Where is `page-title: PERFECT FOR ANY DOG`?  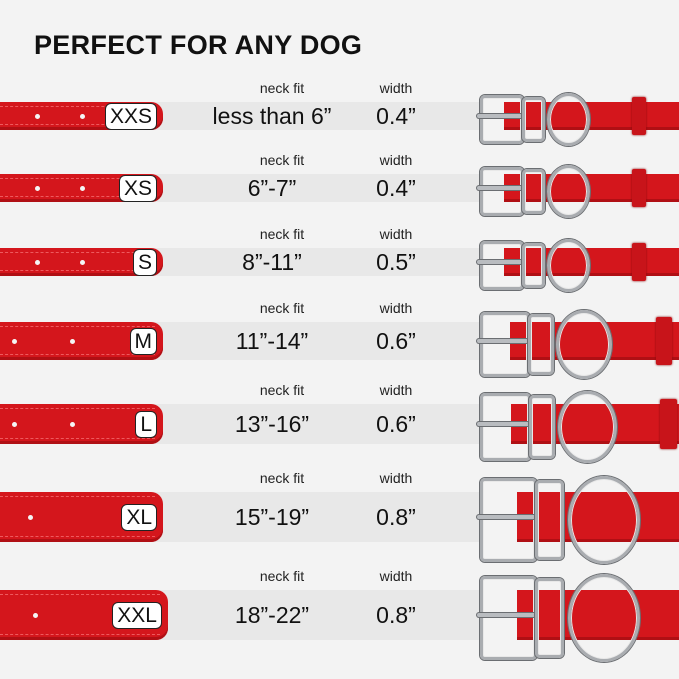
page-title: PERFECT FOR ANY DOG is located at coordinates (198, 45).